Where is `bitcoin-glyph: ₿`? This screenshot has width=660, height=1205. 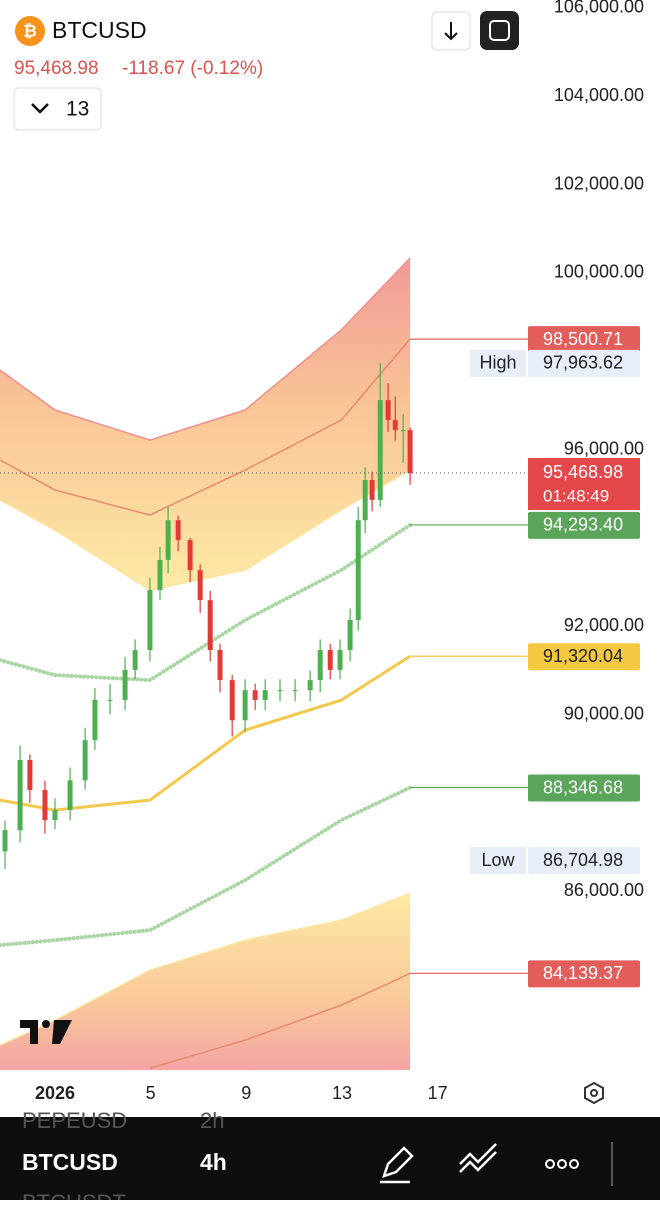
bitcoin-glyph: ₿ is located at coordinates (30, 30).